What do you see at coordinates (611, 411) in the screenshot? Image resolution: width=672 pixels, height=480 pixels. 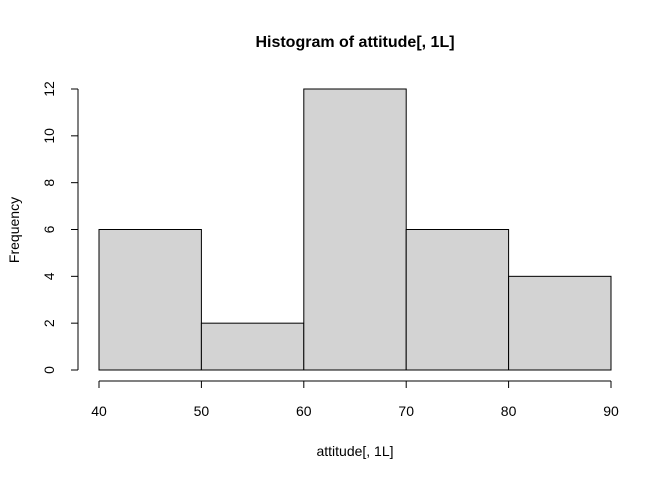 I see `x-tick-label: 90` at bounding box center [611, 411].